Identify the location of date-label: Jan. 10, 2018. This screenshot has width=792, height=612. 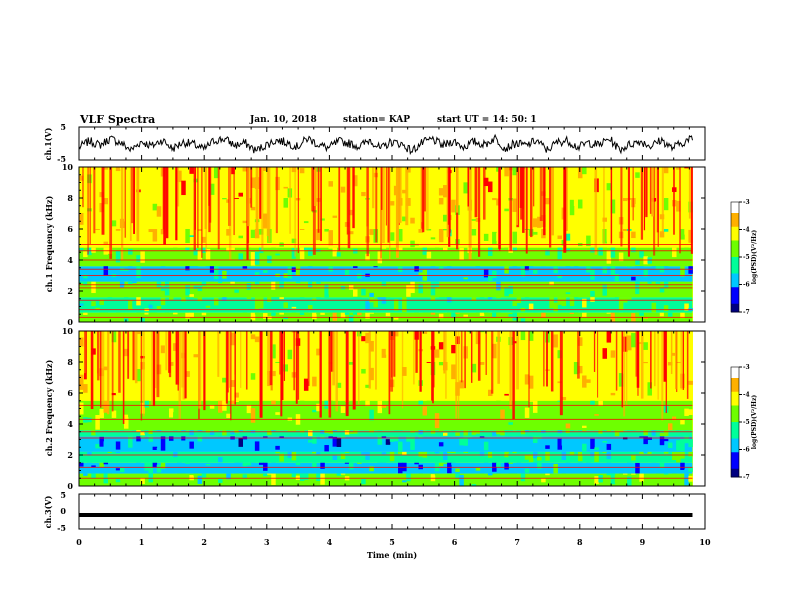
(283, 120).